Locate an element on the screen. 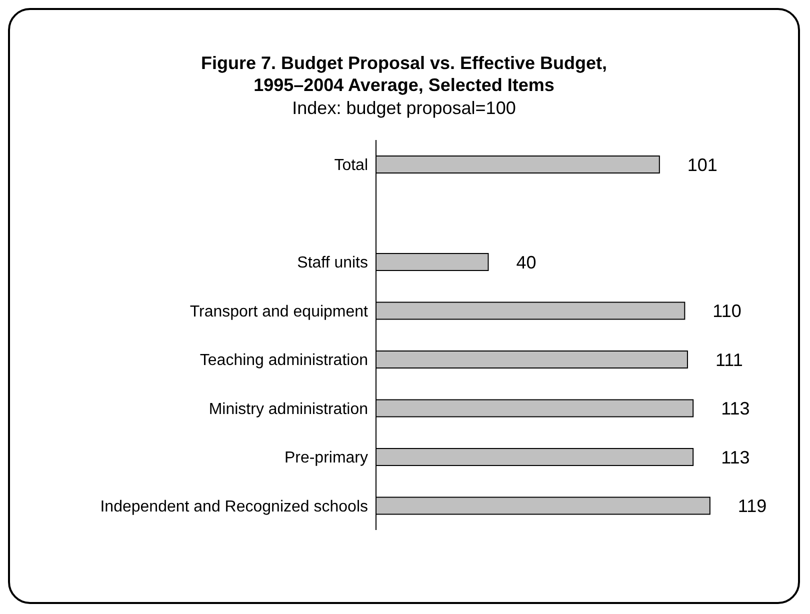 The image size is (810, 614). data-label: 119 is located at coordinates (752, 506).